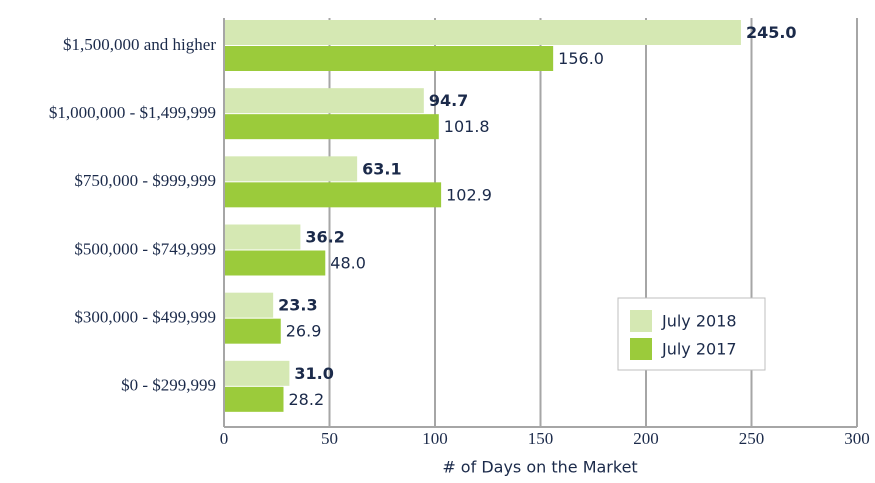 This screenshot has height=483, width=875. I want to click on x-axis-label: # of Days on the Market, so click(539, 467).